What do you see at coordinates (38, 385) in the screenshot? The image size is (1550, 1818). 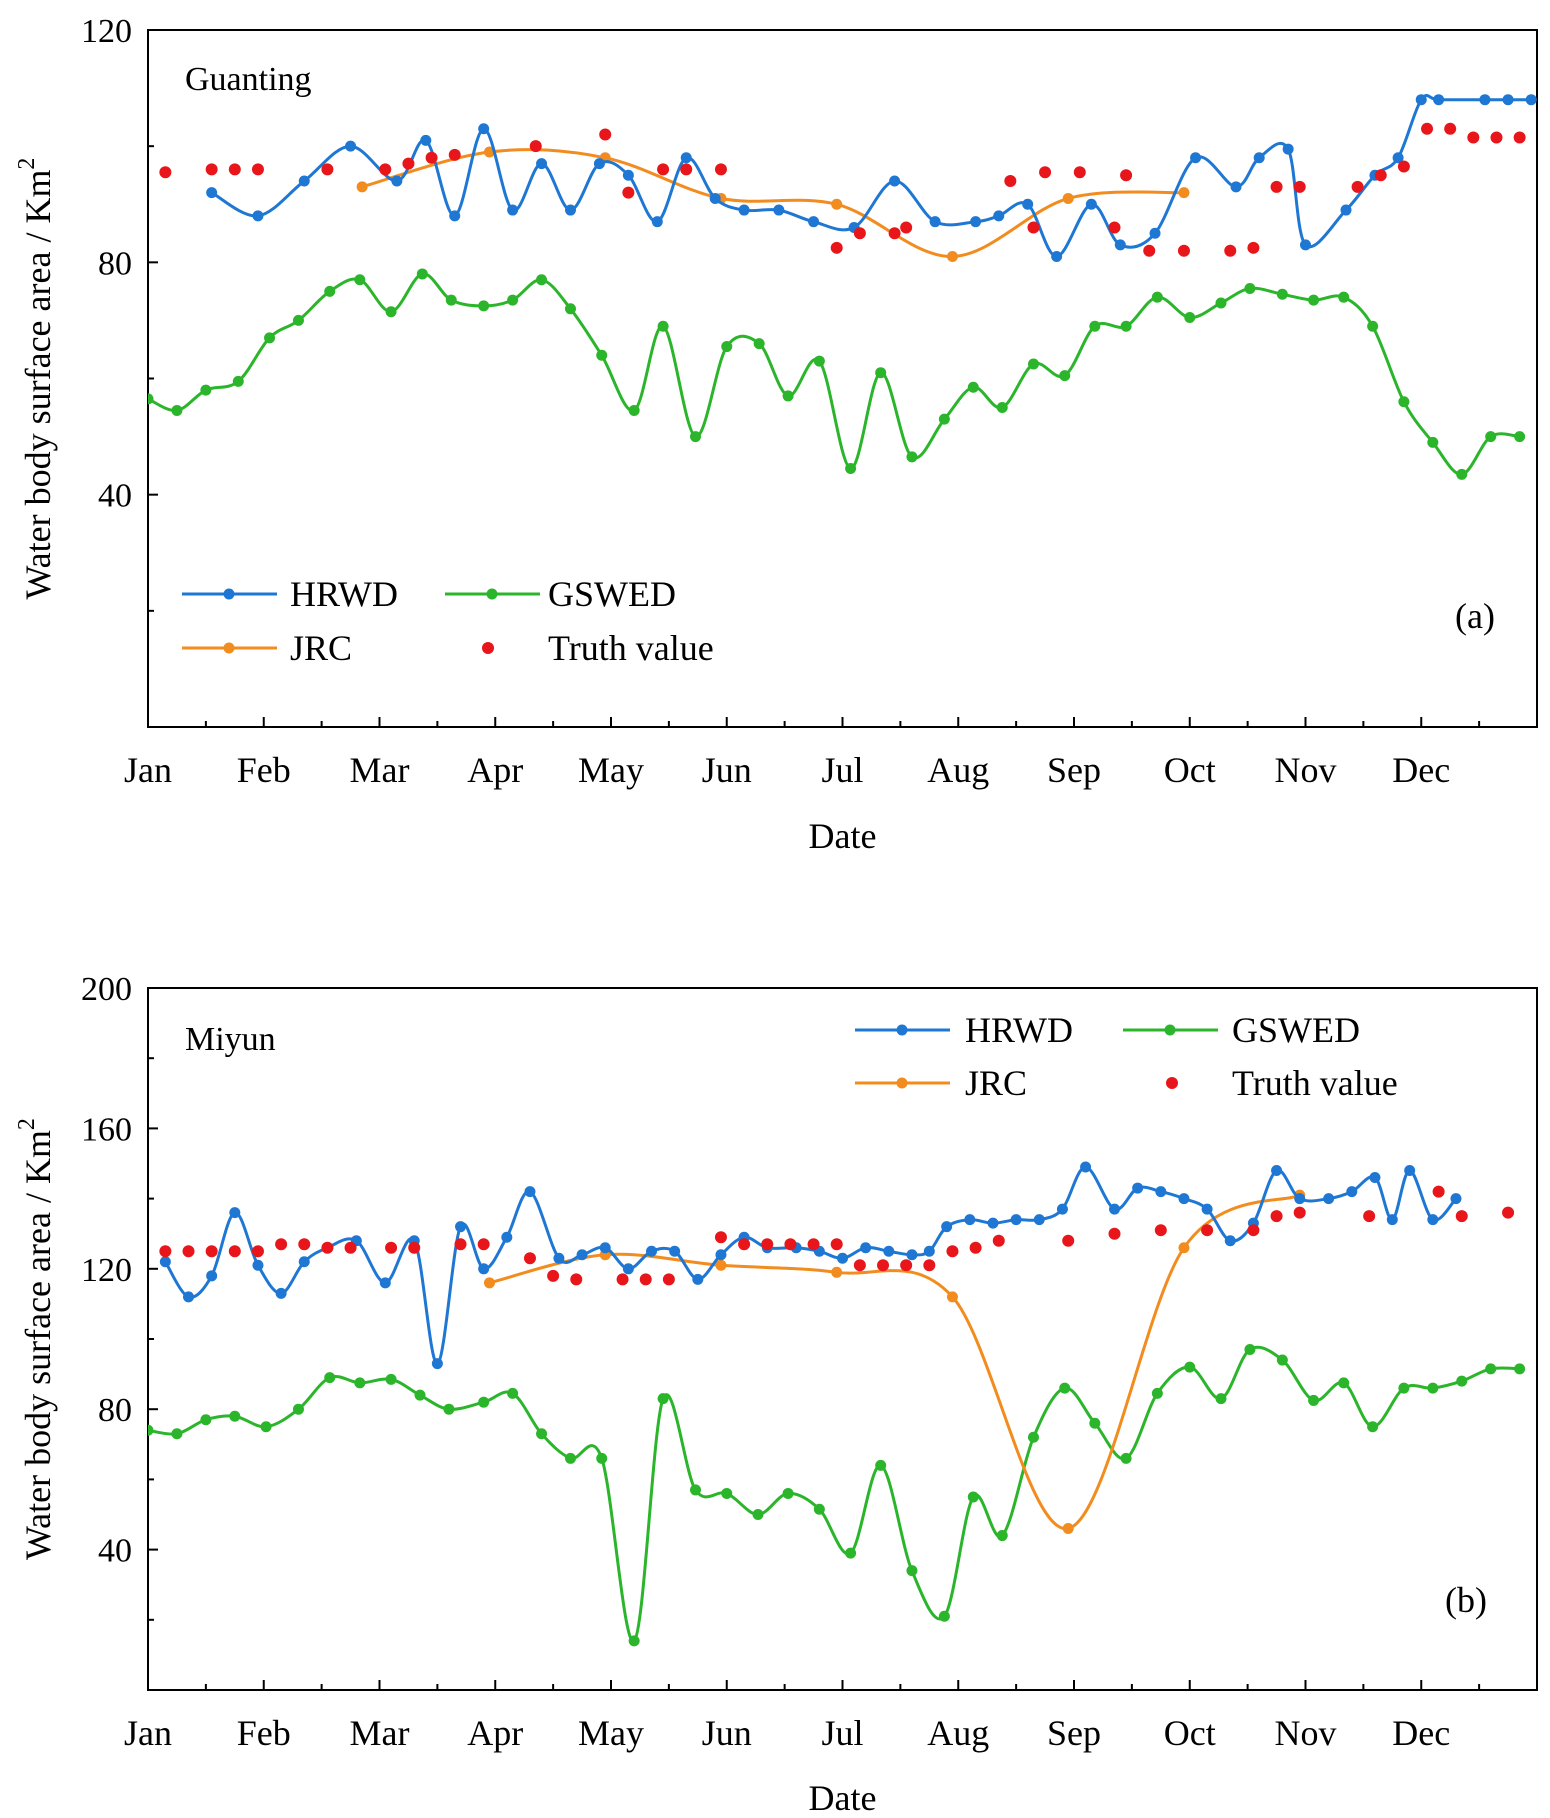 I see `y-axis-title-text: Water body surface area / Km` at bounding box center [38, 385].